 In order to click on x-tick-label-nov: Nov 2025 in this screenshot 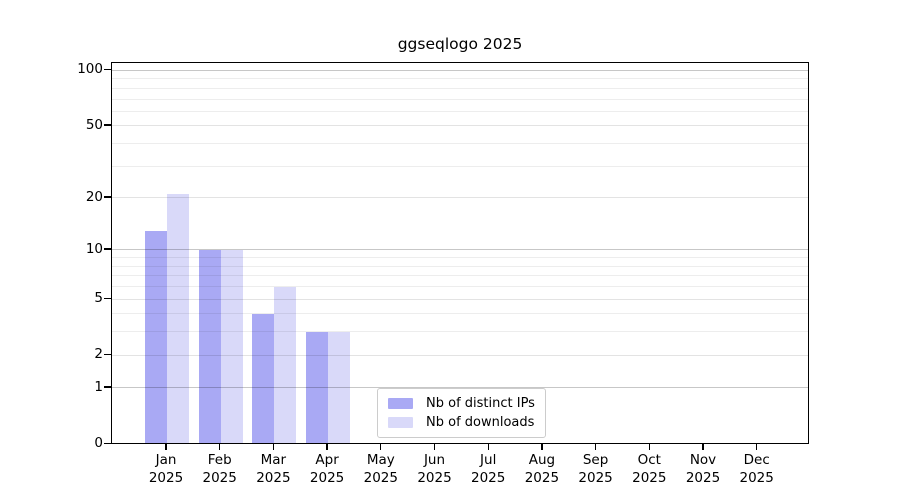, I will do `click(703, 469)`.